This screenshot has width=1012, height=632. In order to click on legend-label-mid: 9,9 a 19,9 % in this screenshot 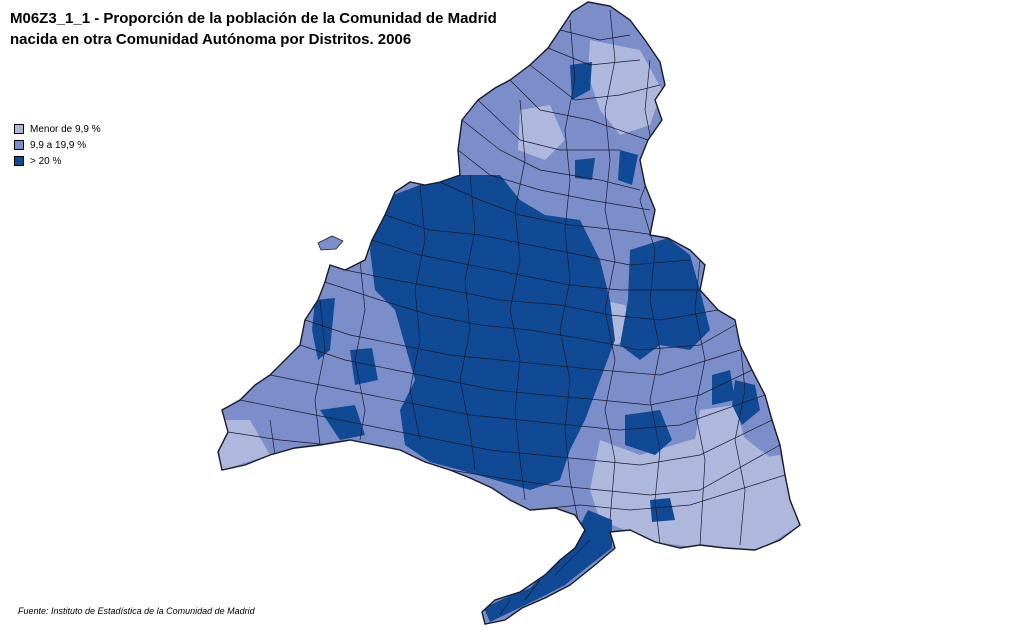, I will do `click(58, 145)`.